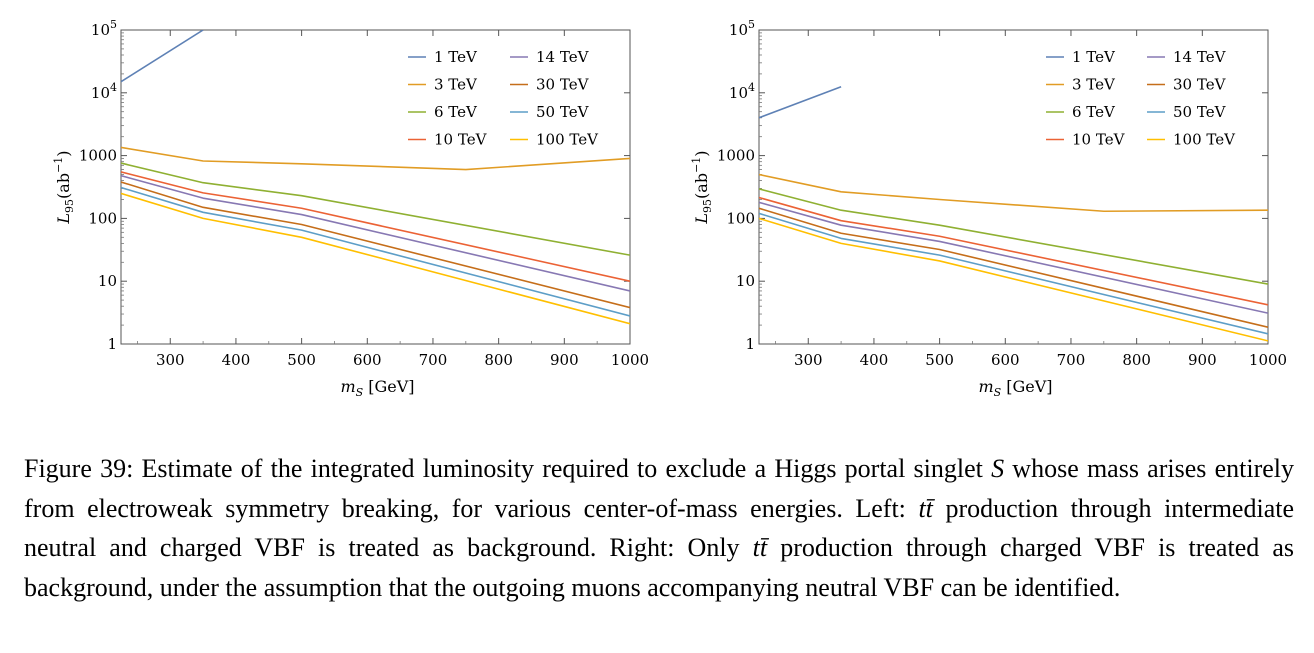 The width and height of the screenshot is (1314, 653). What do you see at coordinates (760, 547) in the screenshot?
I see `caption-ttbar-2: tt̄` at bounding box center [760, 547].